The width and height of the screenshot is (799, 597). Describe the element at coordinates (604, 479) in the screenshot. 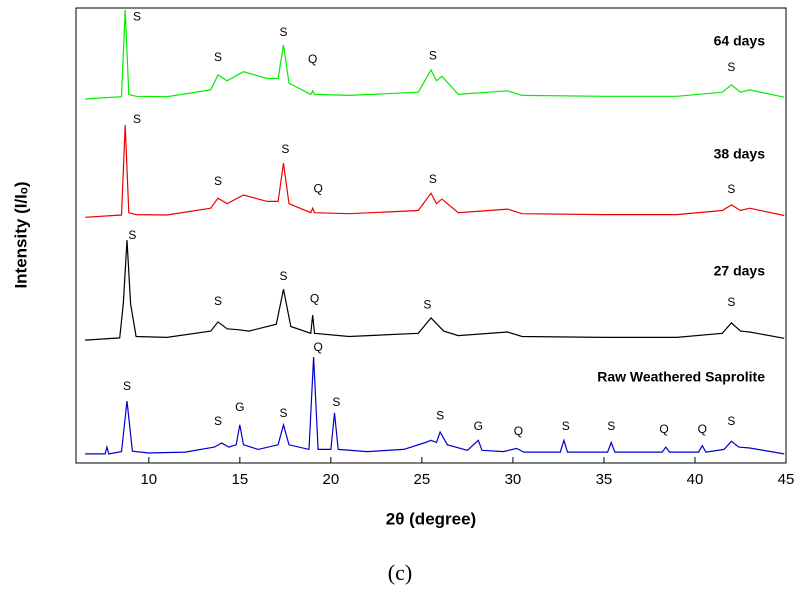

I see `x-tick-label: 35` at that location.